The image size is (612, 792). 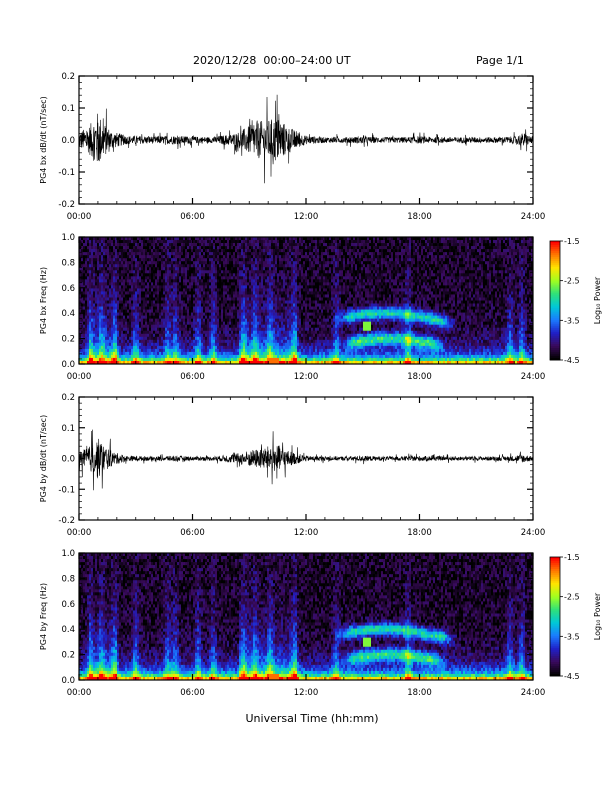 I want to click on y-axis-label: PG4 bx dB/dt (nT/sec), so click(x=43, y=139).